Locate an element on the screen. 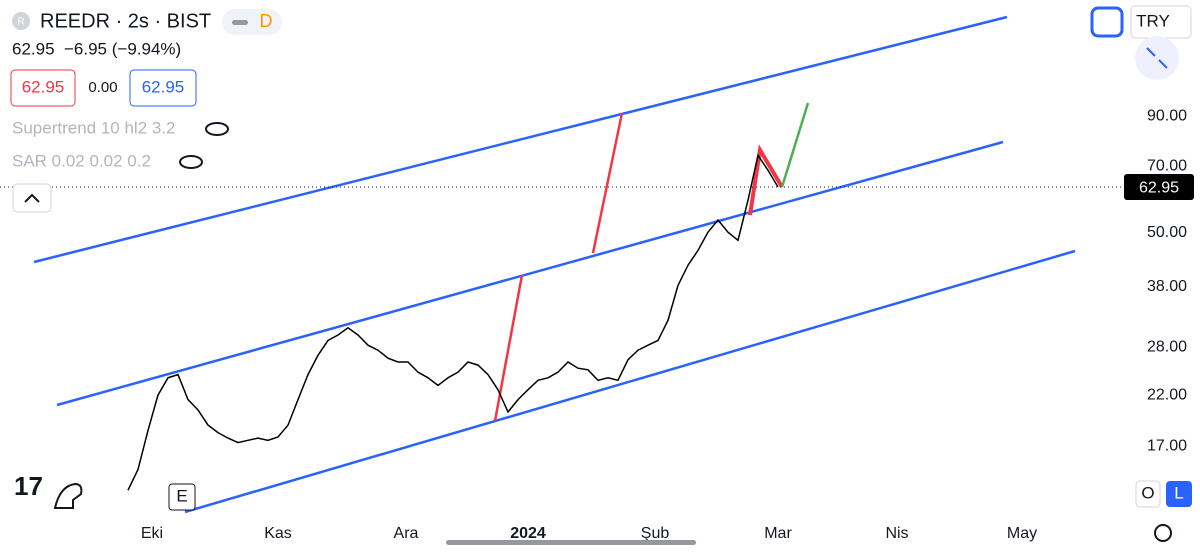 The width and height of the screenshot is (1200, 559). logo-text: R is located at coordinates (20, 22).